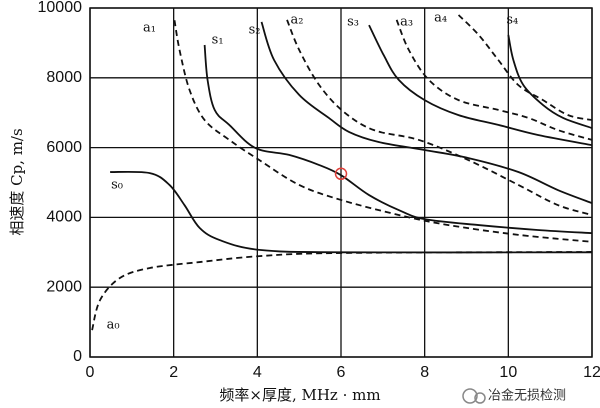 The height and width of the screenshot is (408, 600). What do you see at coordinates (341, 174) in the screenshot?
I see `highlight-point` at bounding box center [341, 174].